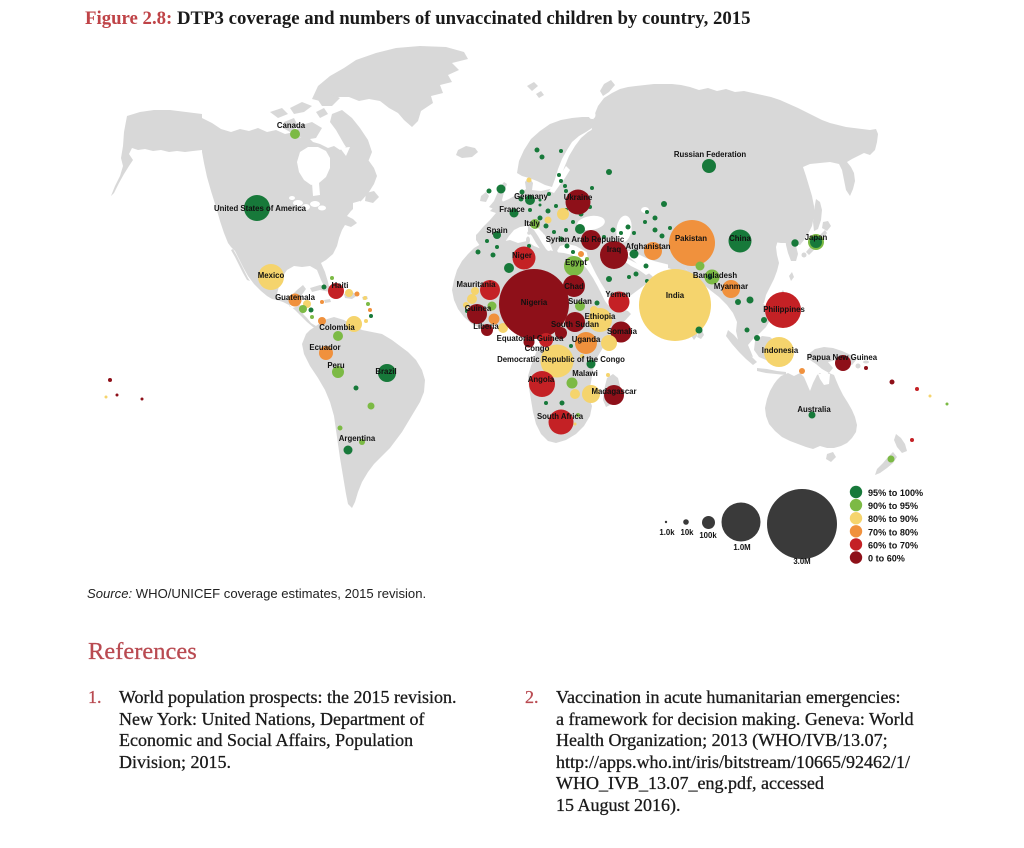  What do you see at coordinates (708, 535) in the screenshot?
I see `svg-text: 100k` at bounding box center [708, 535].